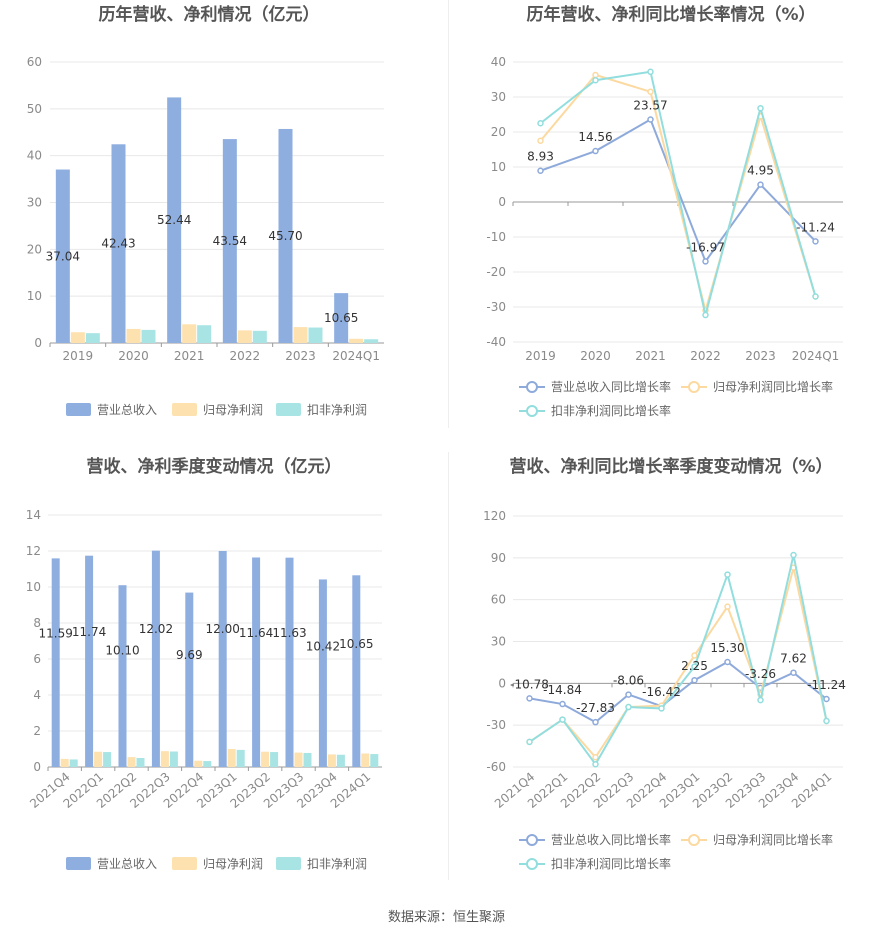  Describe the element at coordinates (34, 62) in the screenshot. I see `y-tick-label: 60` at that location.